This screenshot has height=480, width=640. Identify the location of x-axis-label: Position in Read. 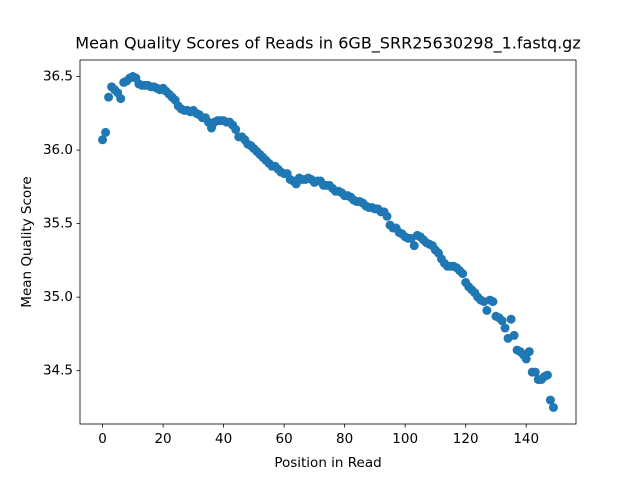
(327, 463).